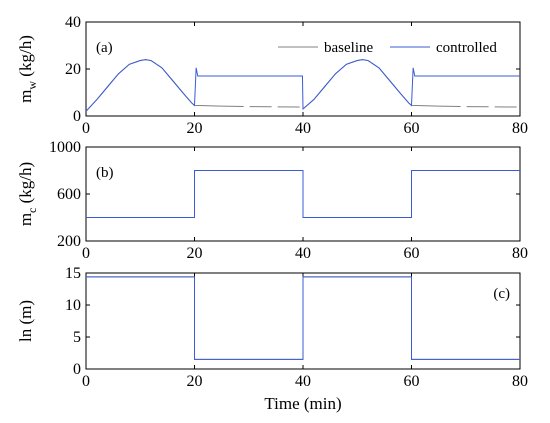  Describe the element at coordinates (302, 403) in the screenshot. I see `x-axis-label: Time (min)` at that location.